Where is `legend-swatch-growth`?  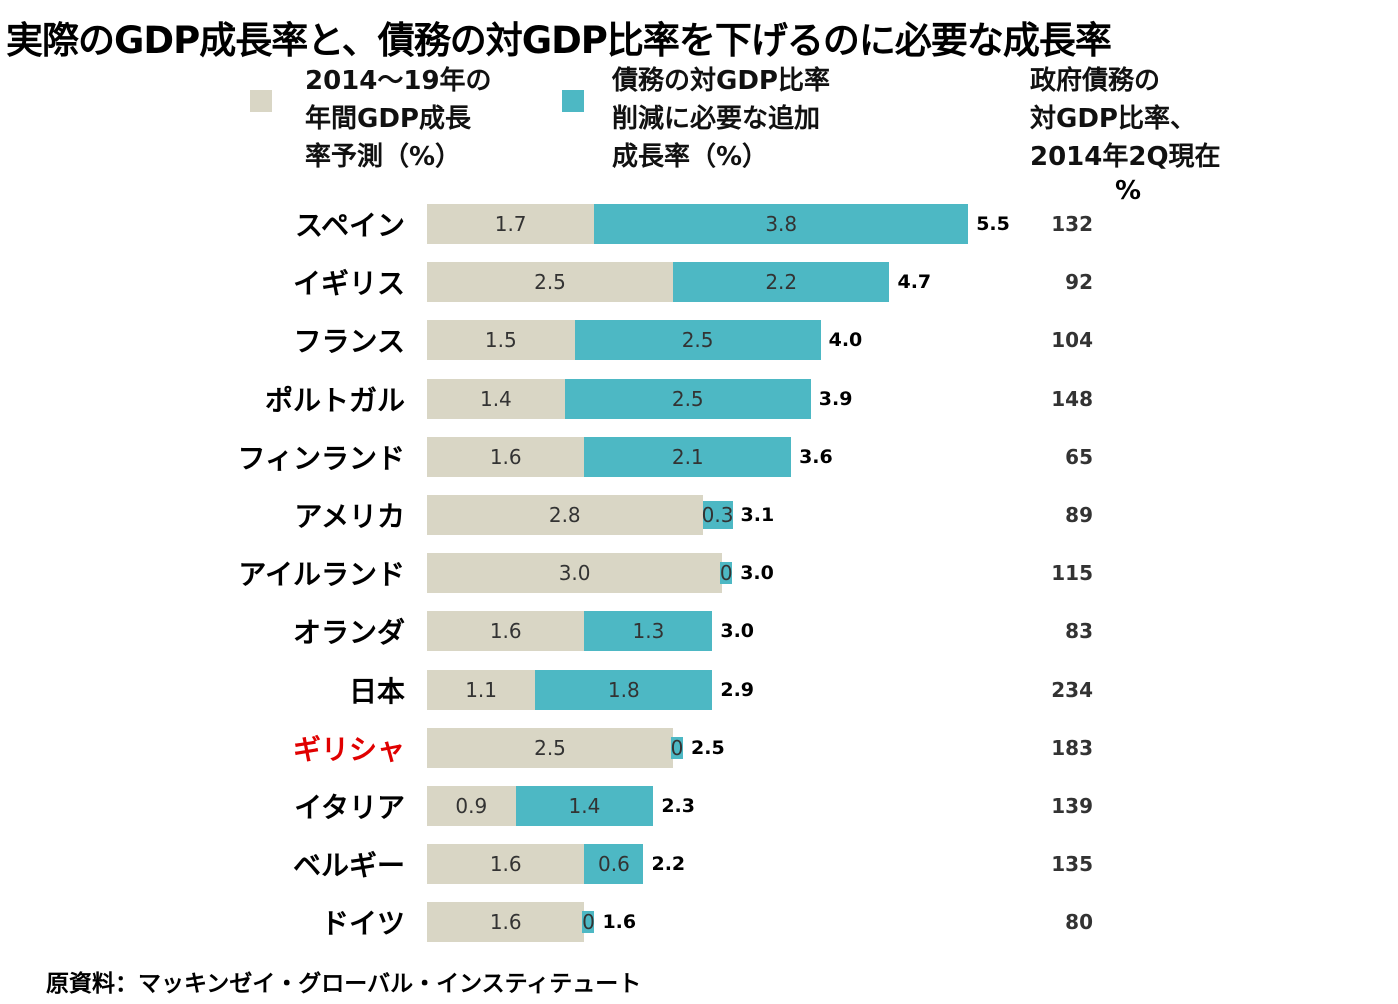 legend-swatch-growth is located at coordinates (261, 101).